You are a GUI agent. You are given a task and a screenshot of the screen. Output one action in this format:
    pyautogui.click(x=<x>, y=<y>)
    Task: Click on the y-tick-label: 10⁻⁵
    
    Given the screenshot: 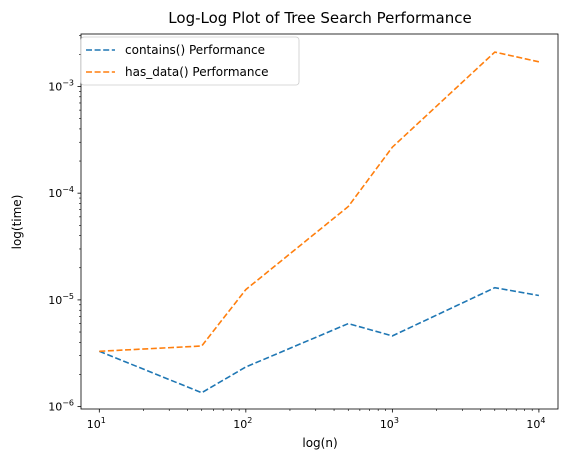 What is the action you would take?
    pyautogui.click(x=61, y=299)
    